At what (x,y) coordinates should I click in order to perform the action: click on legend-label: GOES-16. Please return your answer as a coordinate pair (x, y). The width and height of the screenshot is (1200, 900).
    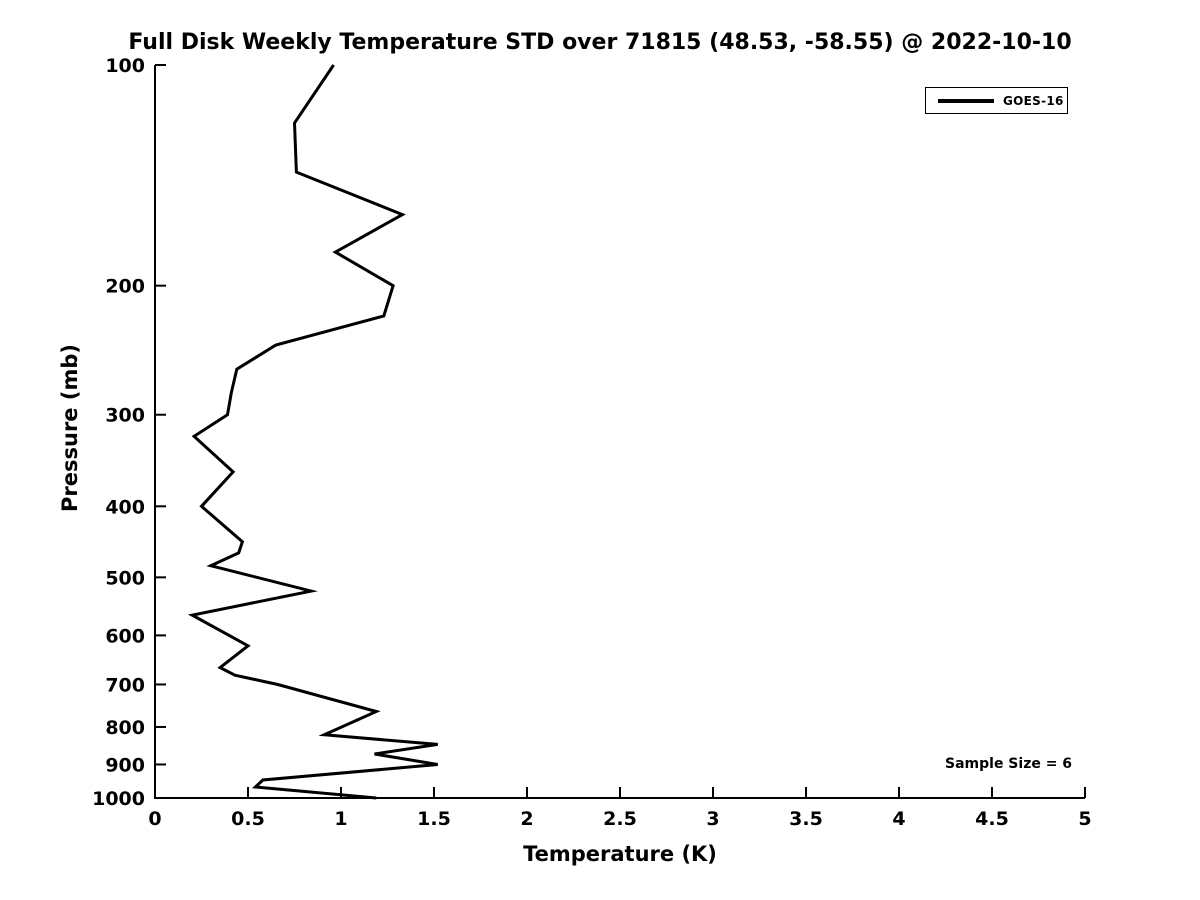
    Looking at the image, I should click on (1033, 100).